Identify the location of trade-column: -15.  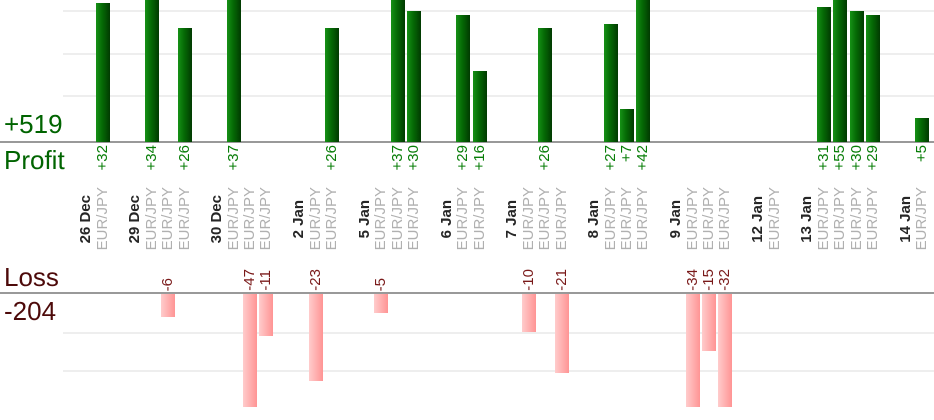
(709, 274).